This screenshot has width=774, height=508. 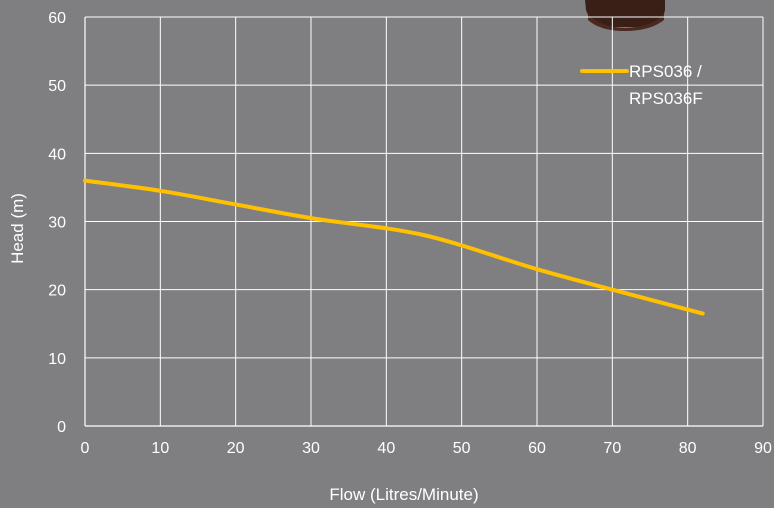 I want to click on x-axis-label: Flow (Litres/Minute), so click(x=403, y=494).